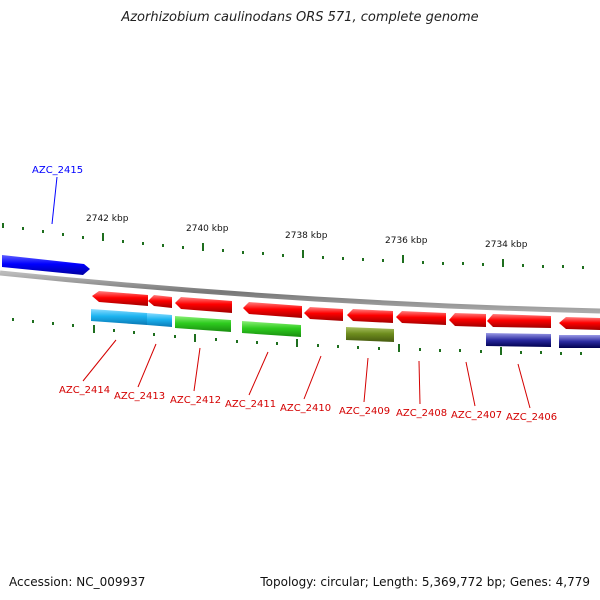 This screenshot has height=600, width=600. I want to click on gene-label-AZC_2414: AZC_2414, so click(84, 390).